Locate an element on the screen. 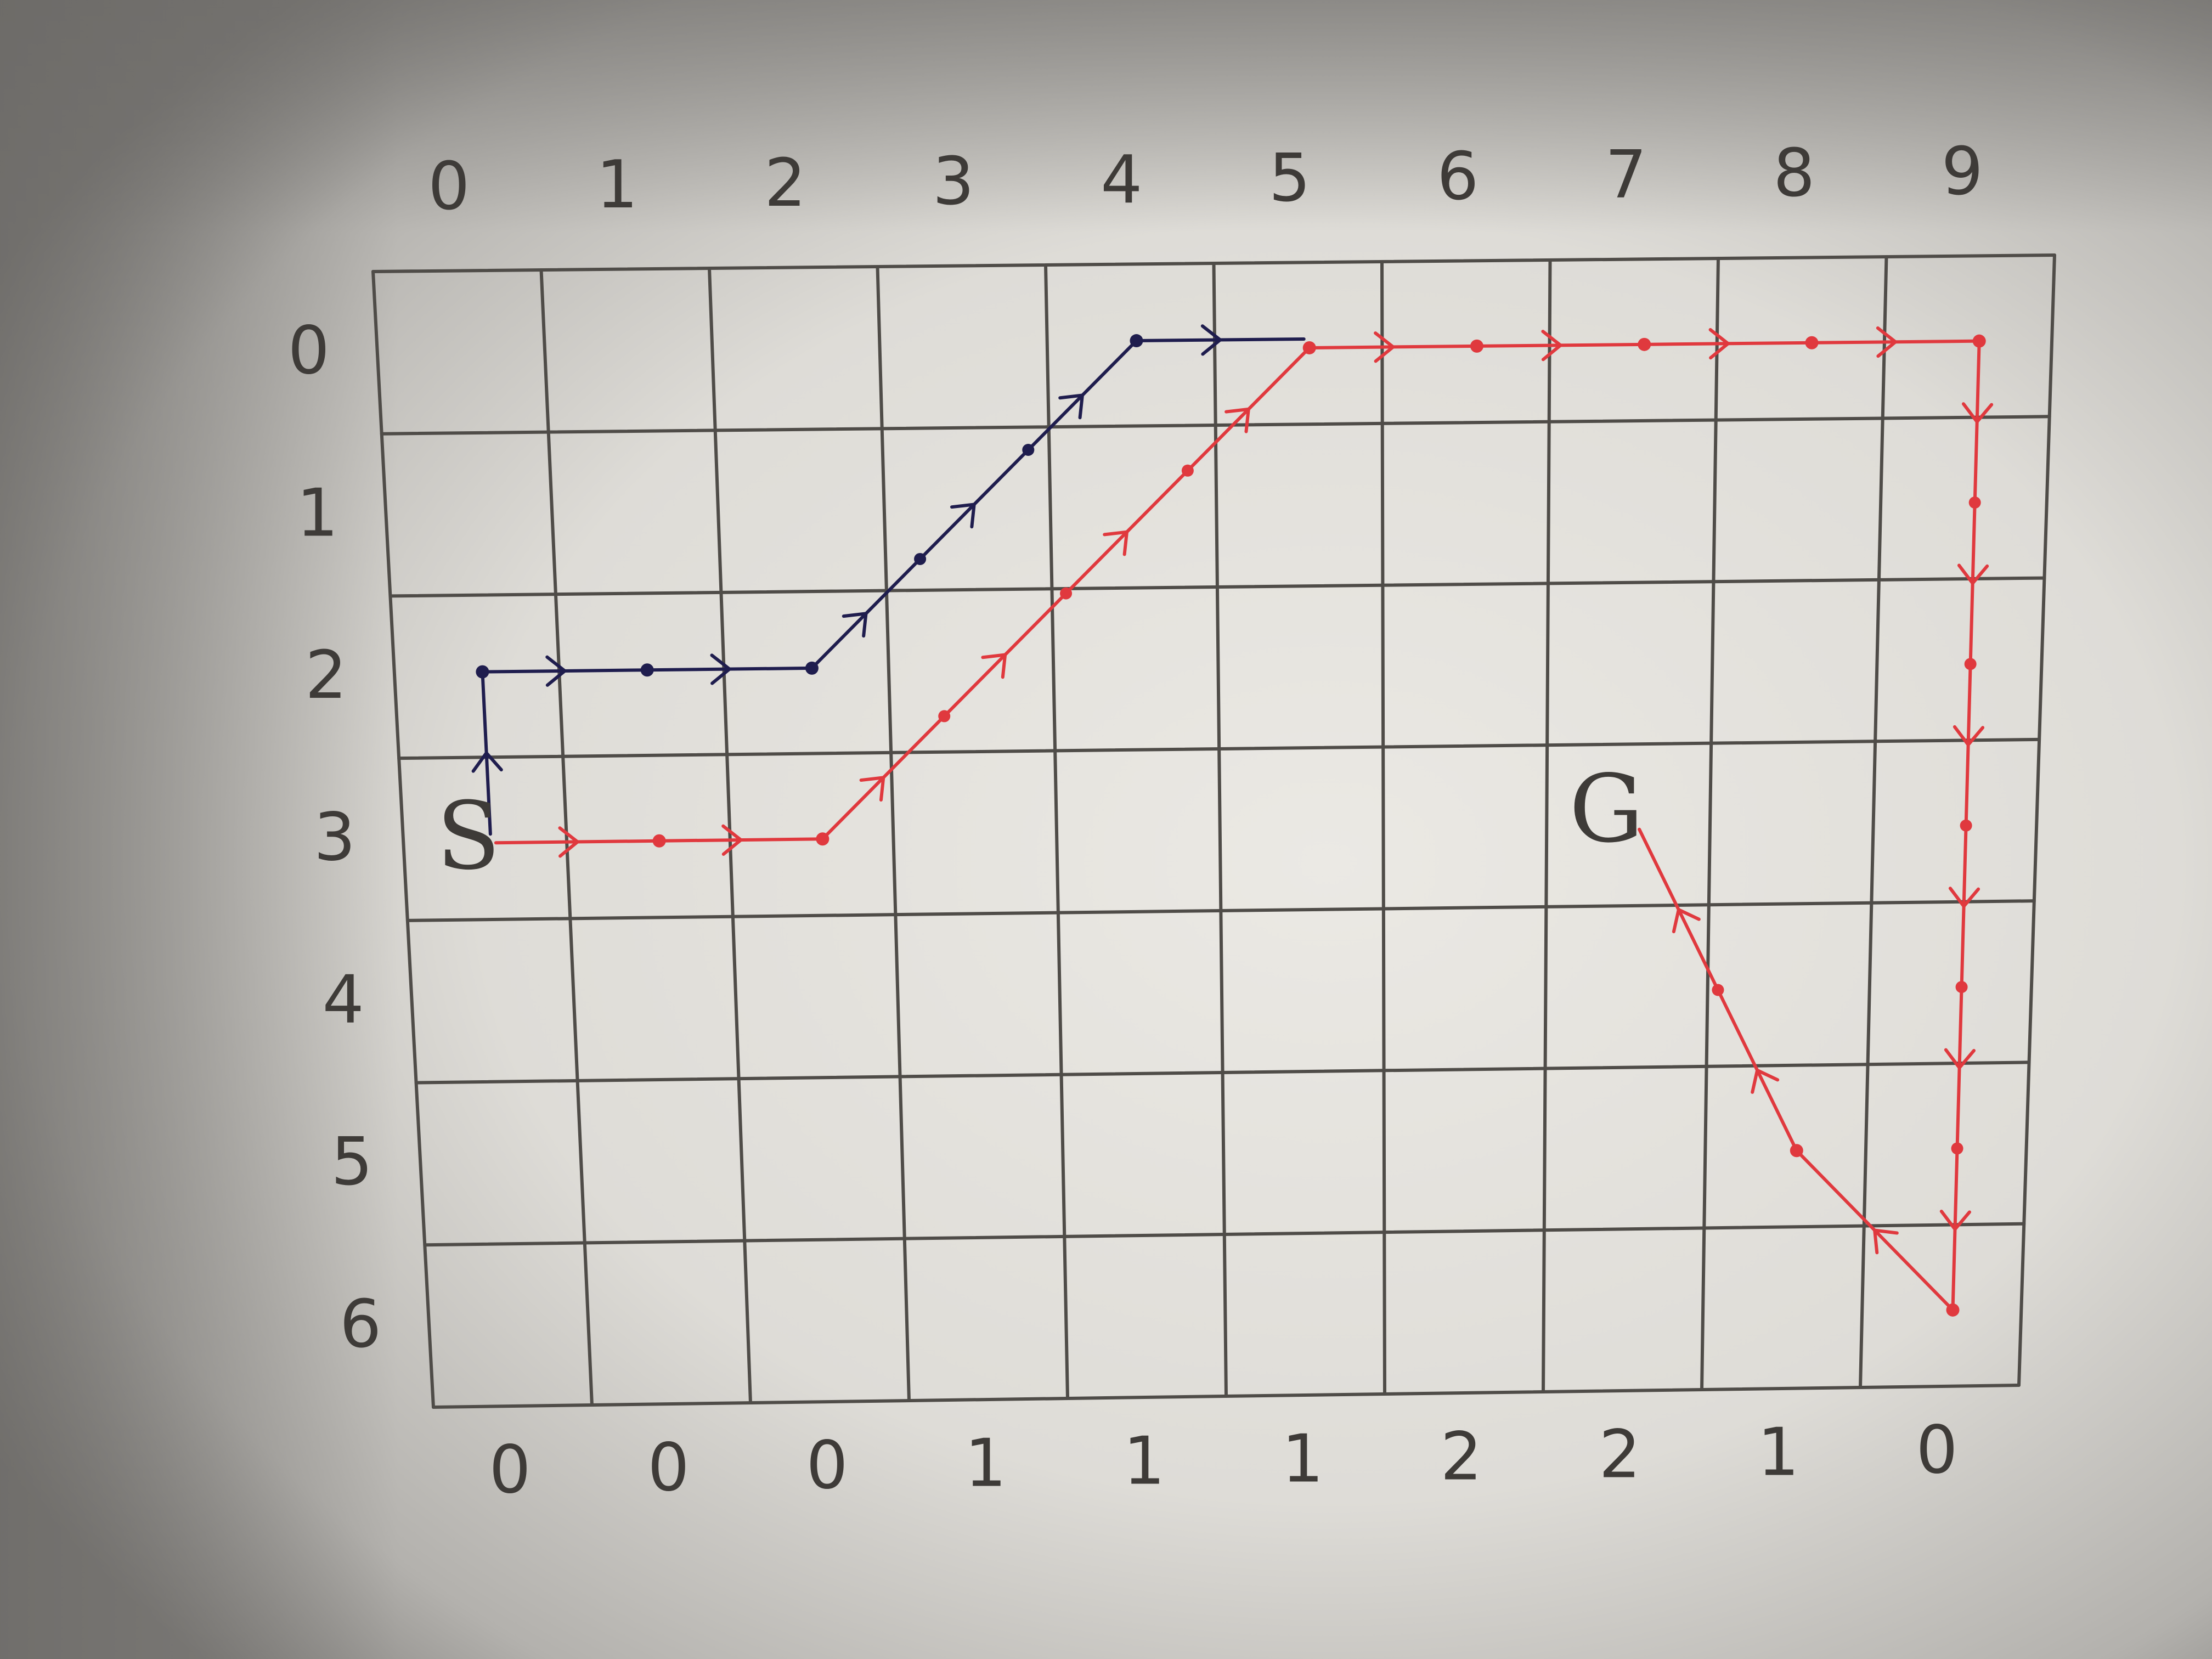 This screenshot has height=1659, width=2212. row-label: 1 is located at coordinates (317, 513).